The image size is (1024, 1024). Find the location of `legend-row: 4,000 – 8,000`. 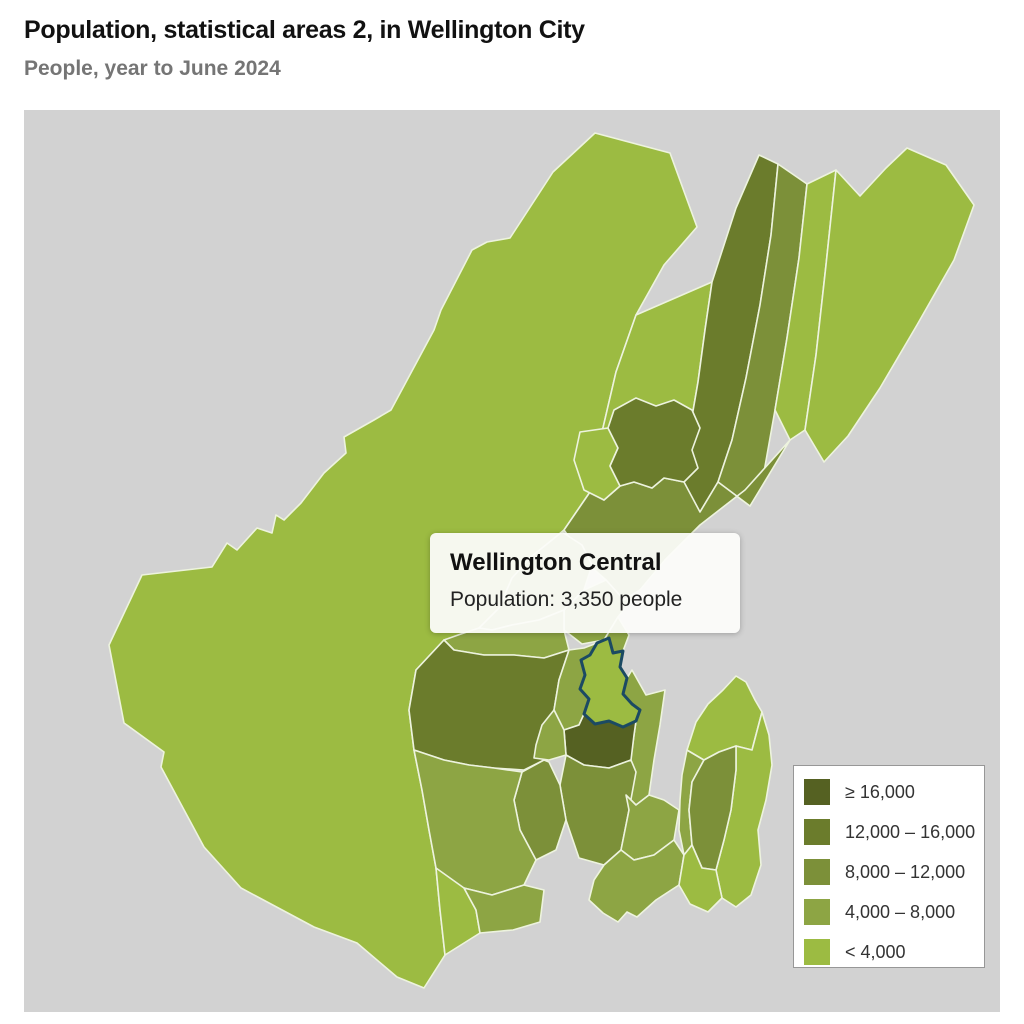

legend-row: 4,000 – 8,000 is located at coordinates (894, 912).